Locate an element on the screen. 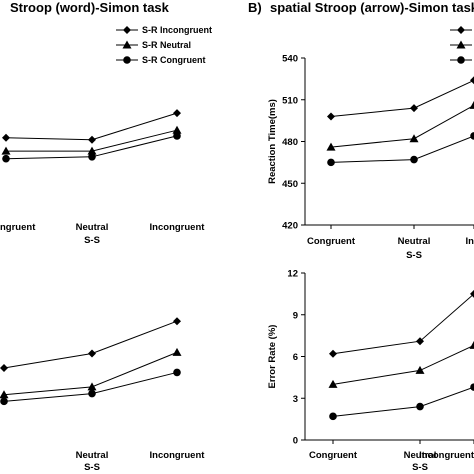 Image resolution: width=474 pixels, height=474 pixels. y-tick-label: 510 is located at coordinates (290, 100).